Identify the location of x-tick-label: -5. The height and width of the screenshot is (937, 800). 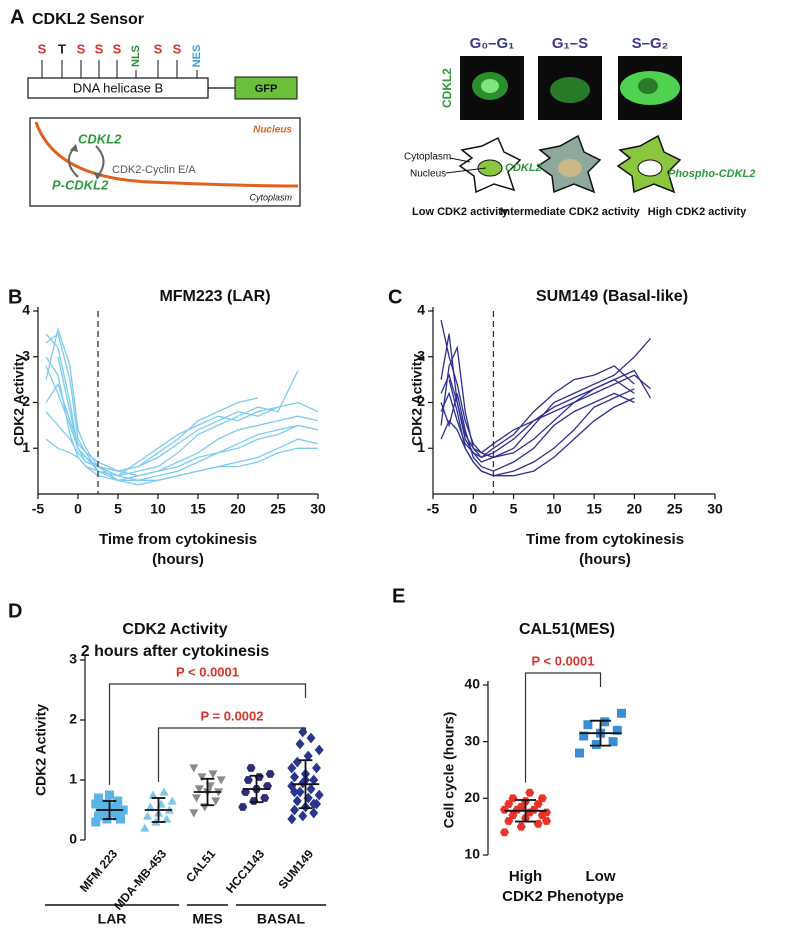
(433, 509).